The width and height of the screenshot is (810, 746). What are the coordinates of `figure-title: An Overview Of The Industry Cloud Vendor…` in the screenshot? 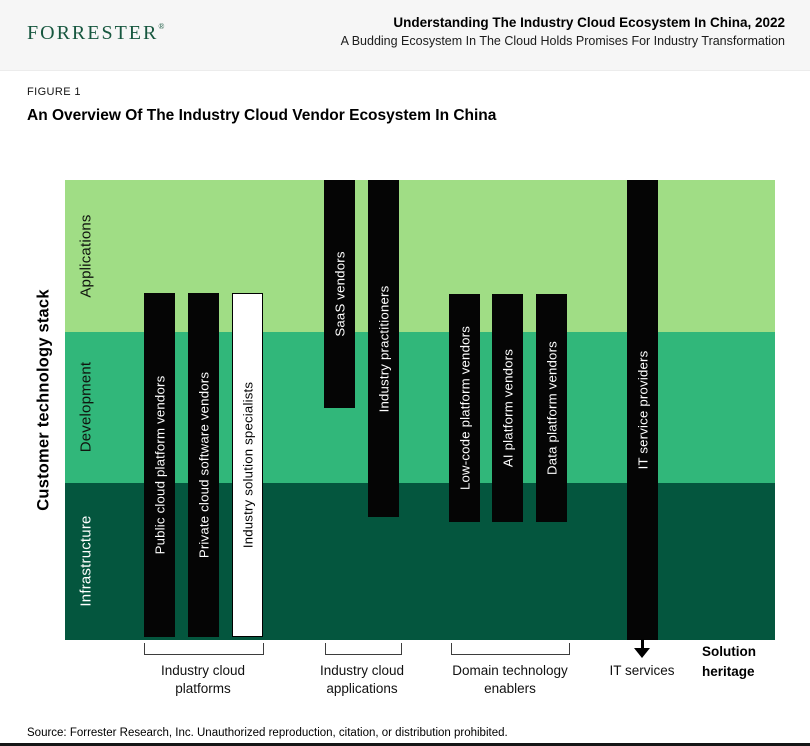 It's located at (262, 115).